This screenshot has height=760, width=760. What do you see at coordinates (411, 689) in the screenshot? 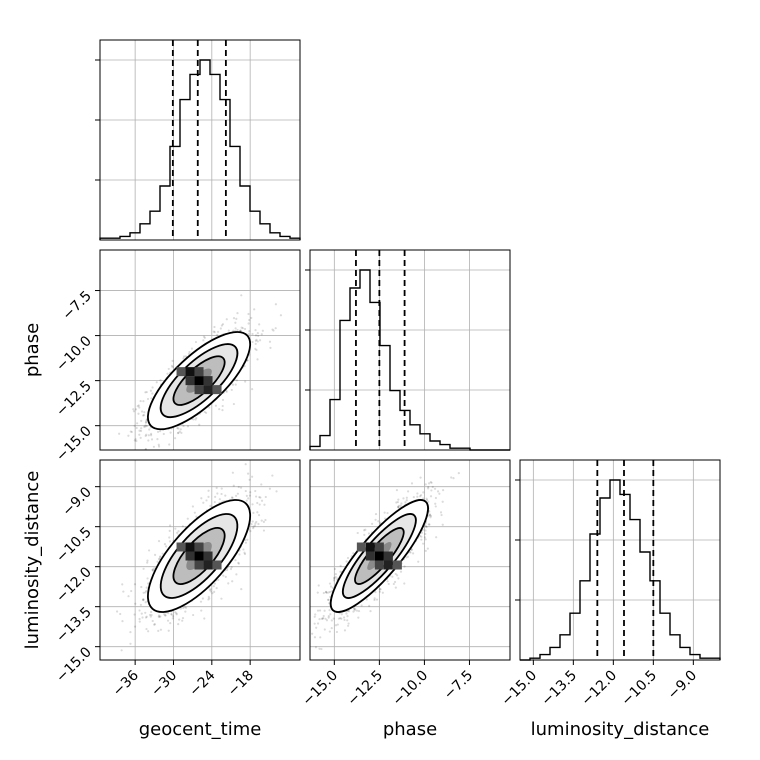
I see `x-tick-label: −10.0` at bounding box center [411, 689].